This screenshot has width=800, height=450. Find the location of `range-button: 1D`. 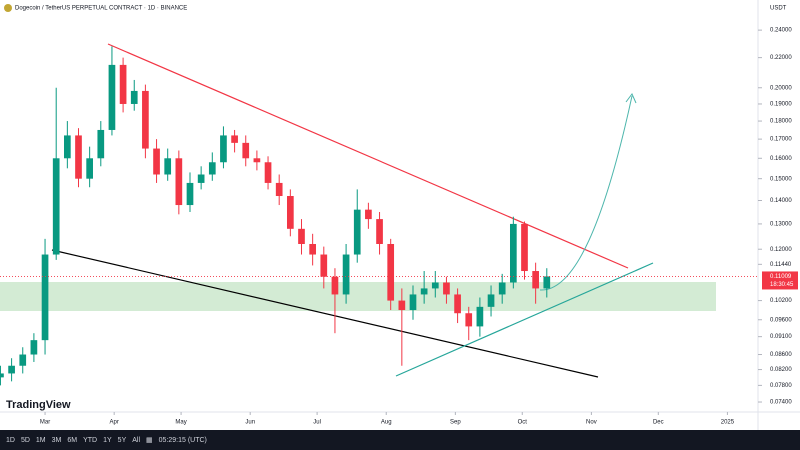

range-button: 1D is located at coordinates (10, 440).